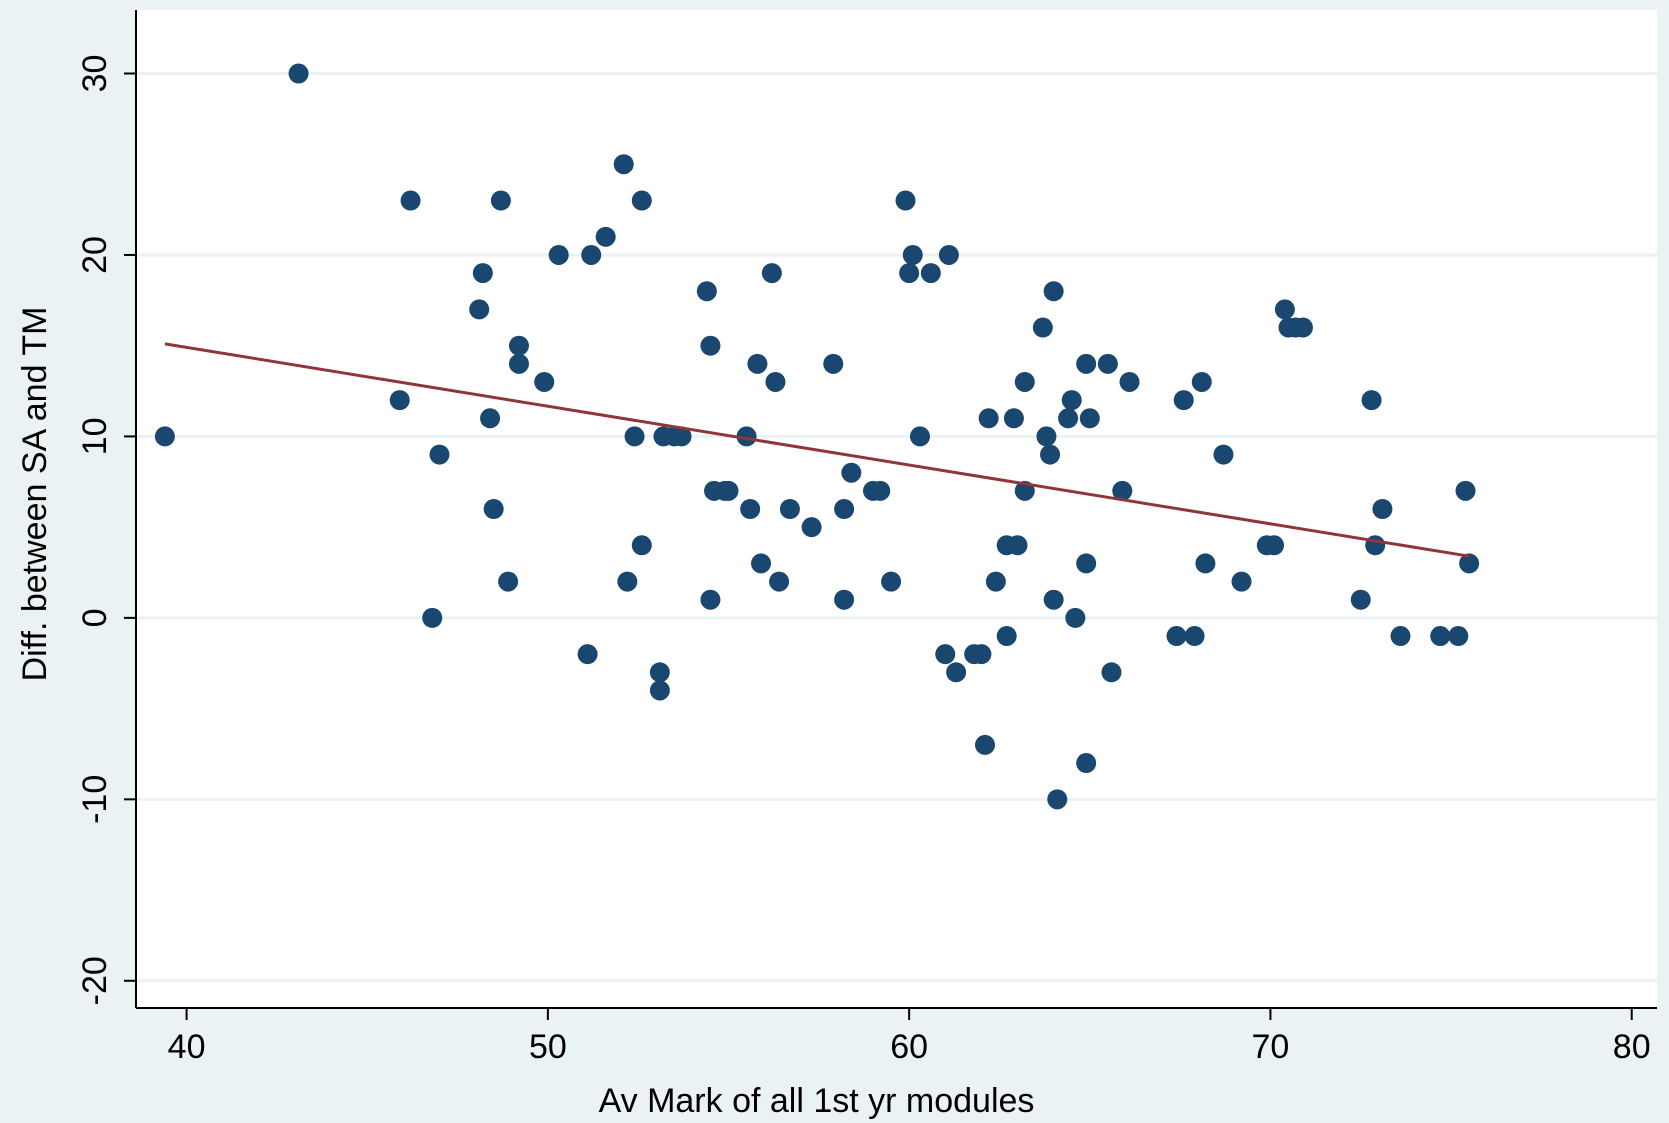  I want to click on y-tick-label-3: 10, so click(95, 437).